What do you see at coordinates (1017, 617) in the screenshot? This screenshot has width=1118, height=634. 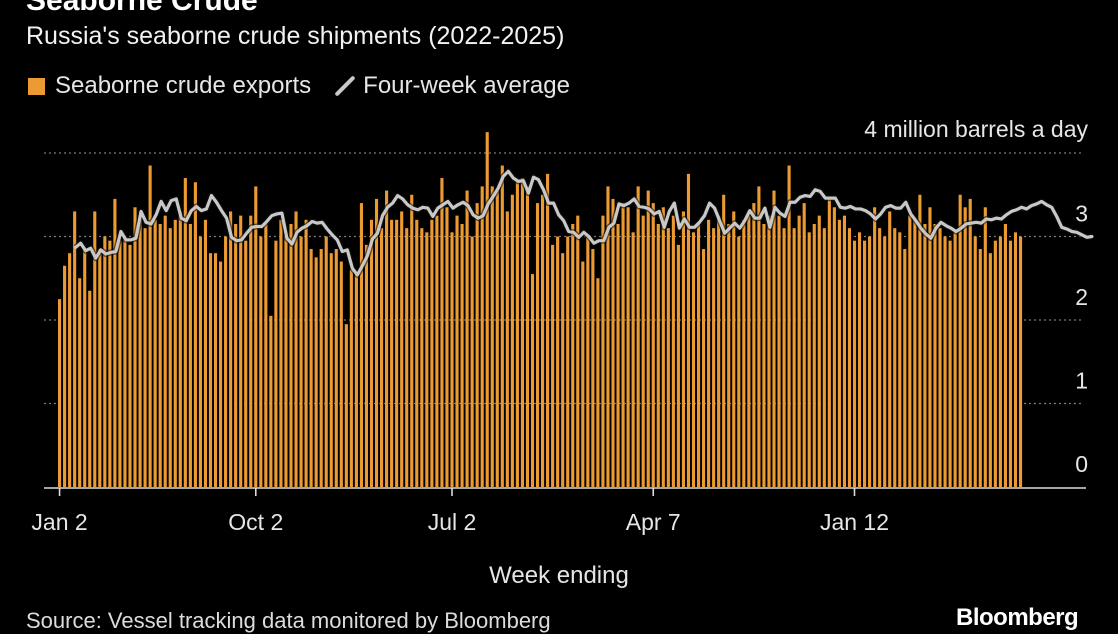 I see `brand-logo: Bloomberg` at bounding box center [1017, 617].